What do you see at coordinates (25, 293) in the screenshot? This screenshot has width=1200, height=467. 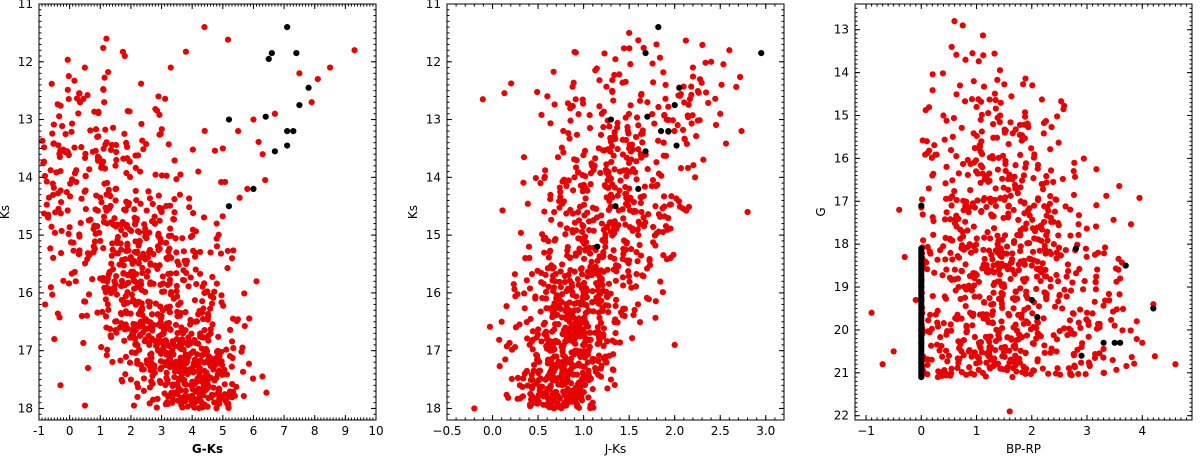 I see `y-tick-label: 16` at bounding box center [25, 293].